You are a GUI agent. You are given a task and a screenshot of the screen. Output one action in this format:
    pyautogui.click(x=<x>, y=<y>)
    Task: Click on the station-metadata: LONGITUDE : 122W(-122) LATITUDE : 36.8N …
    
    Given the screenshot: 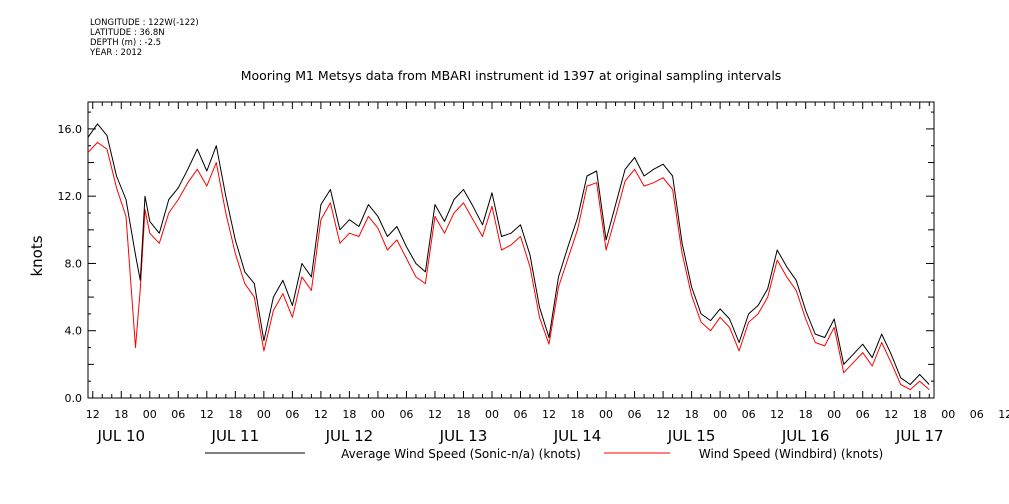 What is the action you would take?
    pyautogui.click(x=144, y=38)
    